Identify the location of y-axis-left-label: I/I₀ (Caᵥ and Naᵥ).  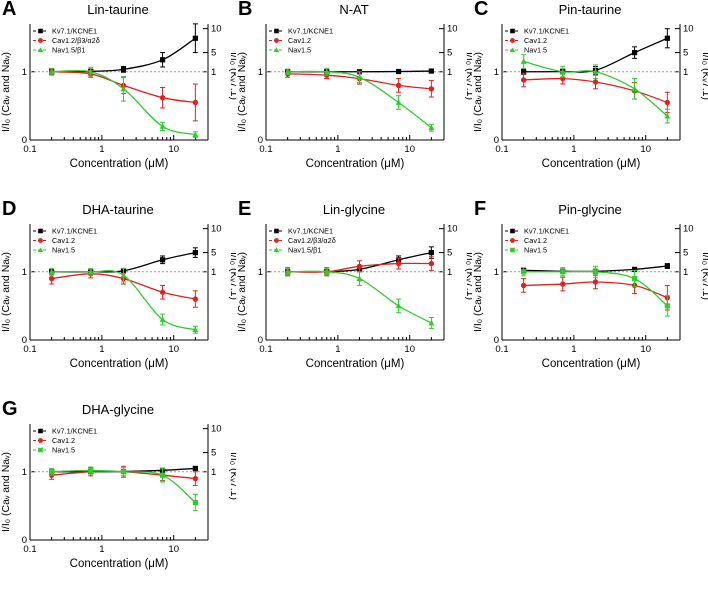
(6, 92).